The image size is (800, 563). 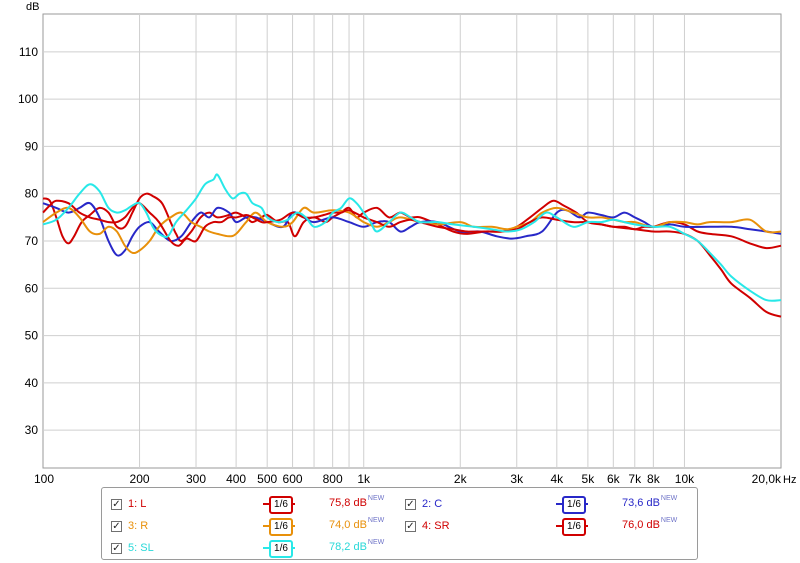 What do you see at coordinates (281, 549) in the screenshot?
I see `smoothing-label-5-sl: 1/6` at bounding box center [281, 549].